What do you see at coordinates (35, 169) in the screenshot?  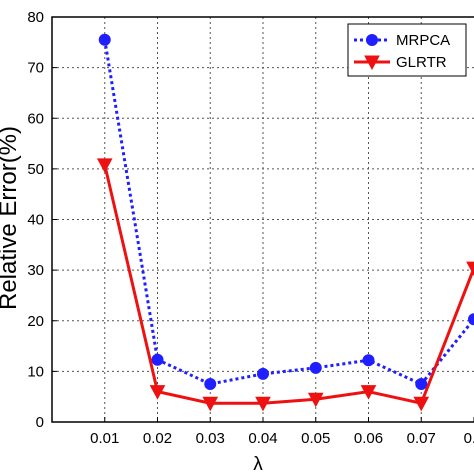 I see `y-tick-label: 50` at bounding box center [35, 169].